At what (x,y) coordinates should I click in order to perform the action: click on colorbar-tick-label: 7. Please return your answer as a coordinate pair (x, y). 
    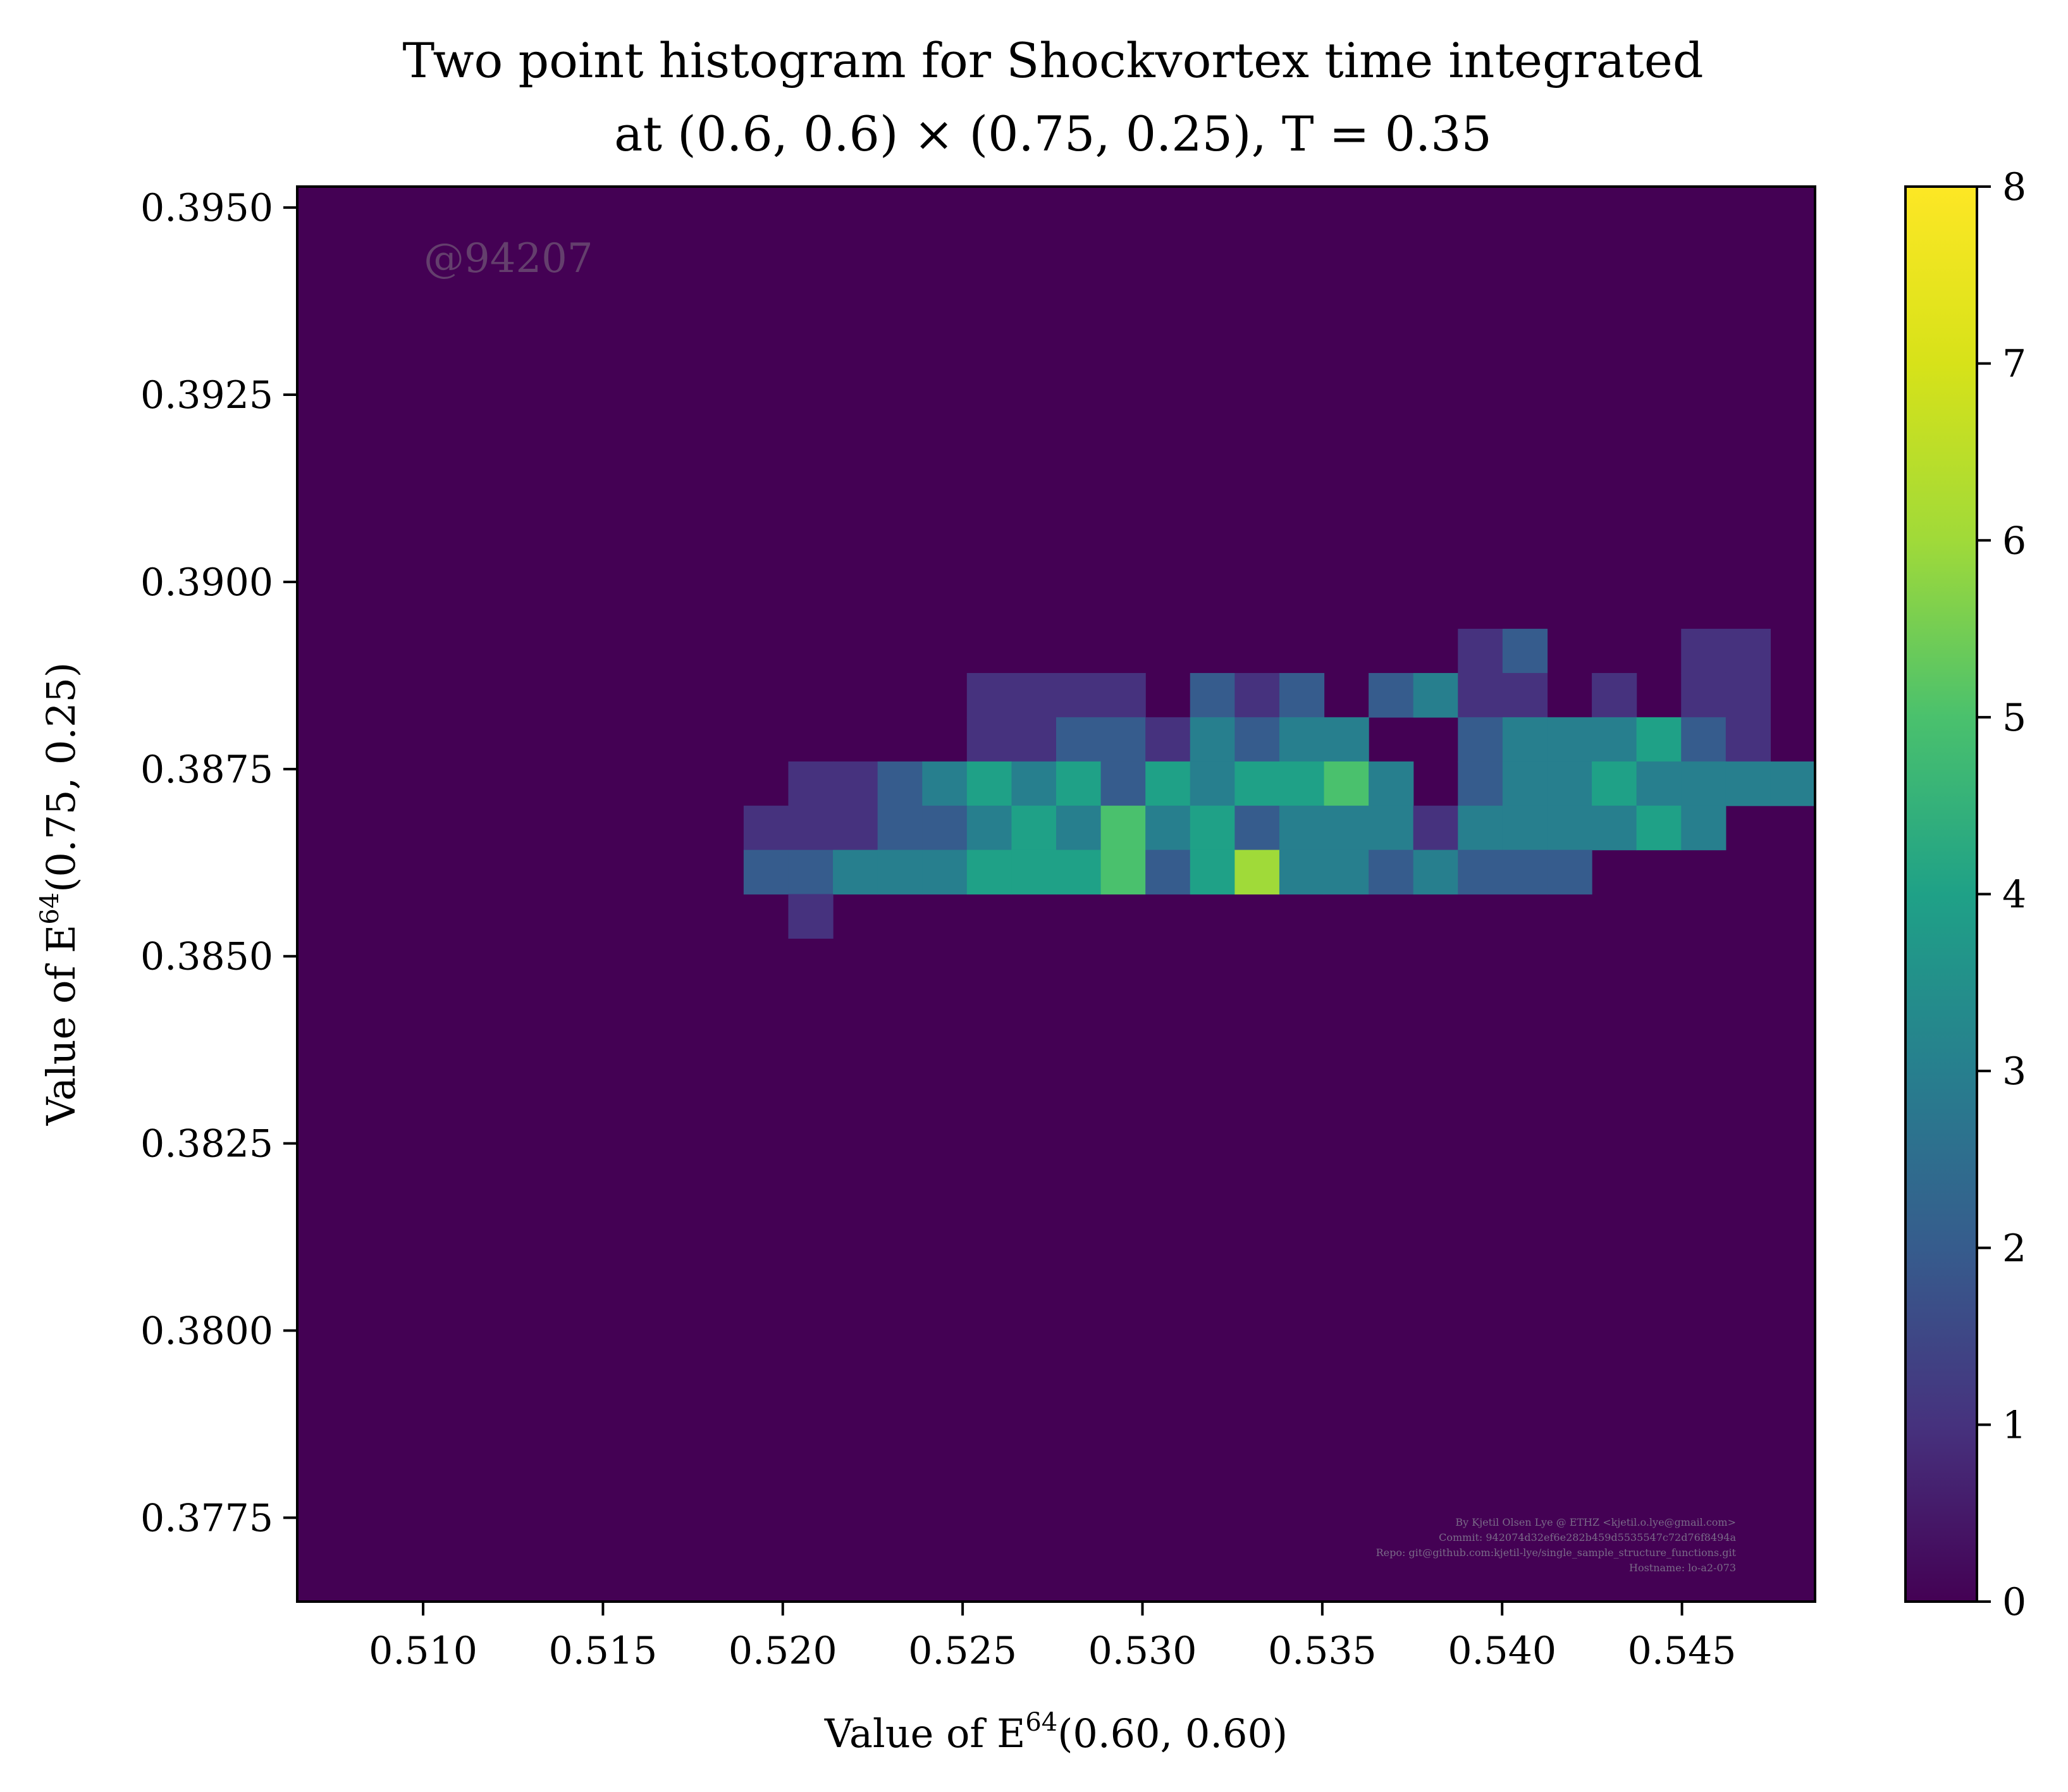
    Looking at the image, I should click on (2014, 364).